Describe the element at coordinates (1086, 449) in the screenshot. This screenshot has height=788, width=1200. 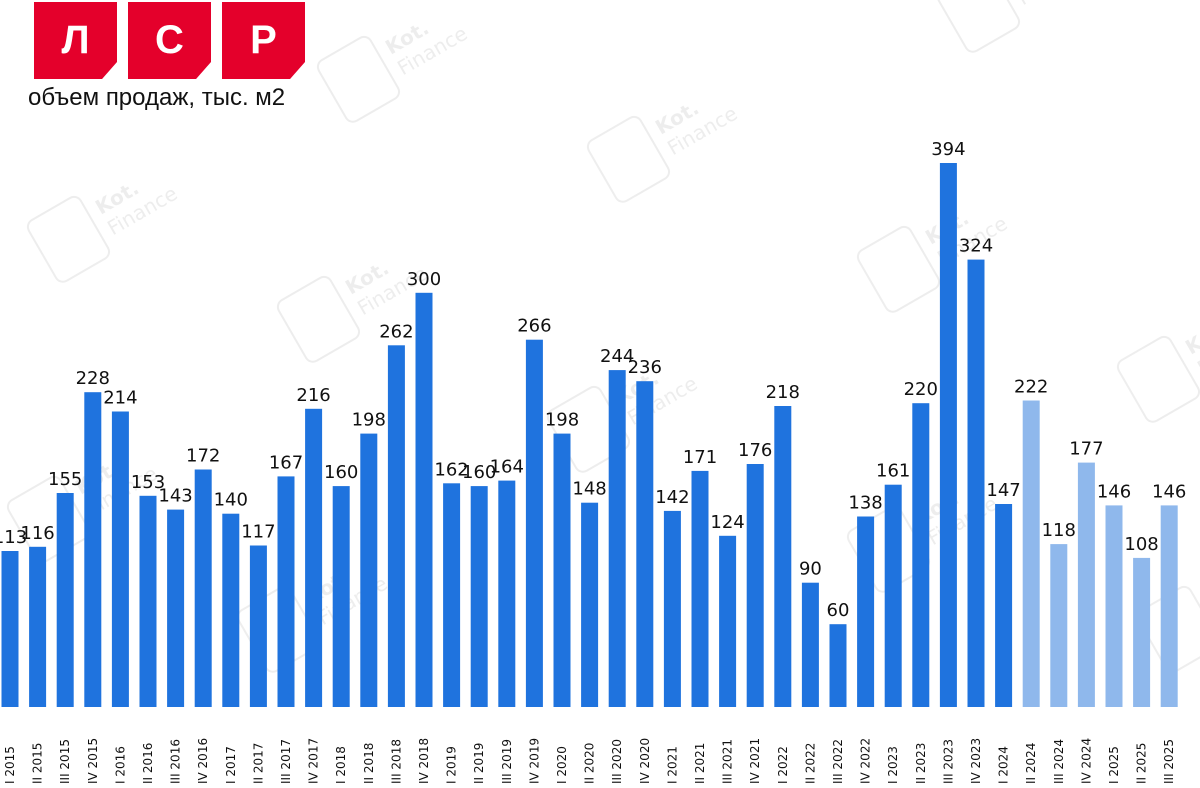
I see `value-label-39: 177` at that location.